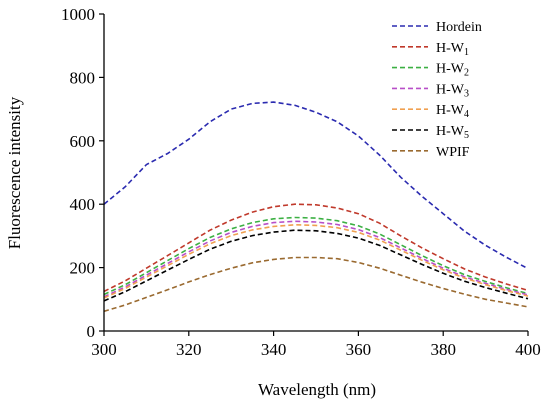  I want to click on y-tick-label: 1000, so click(78, 14).